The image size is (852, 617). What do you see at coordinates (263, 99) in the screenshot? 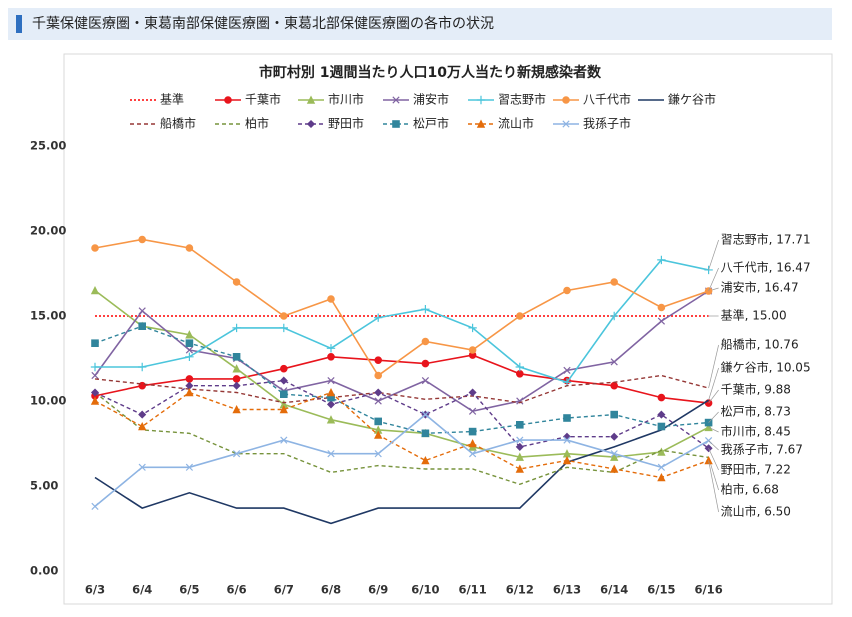
I see `legend-label: 千葉市` at bounding box center [263, 99].